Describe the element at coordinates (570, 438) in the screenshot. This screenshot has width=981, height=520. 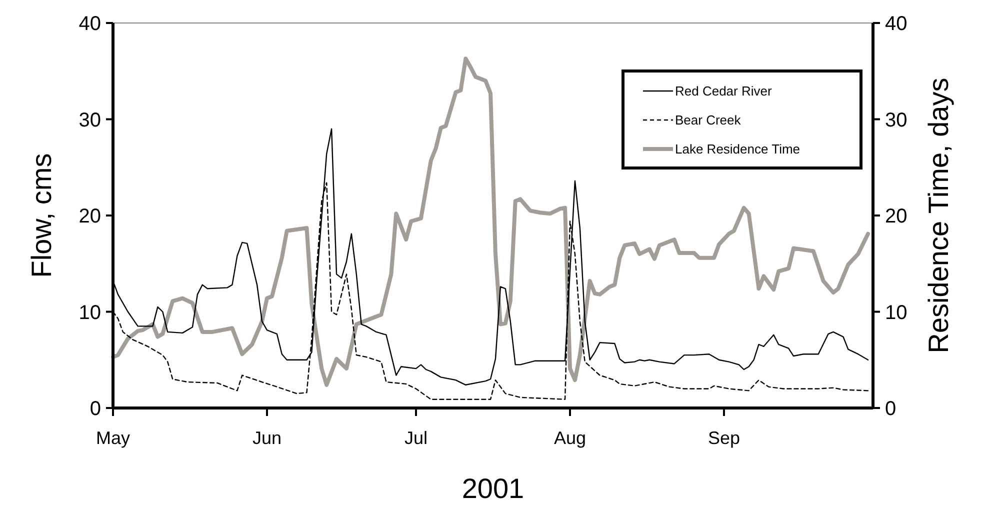
I see `x-tick-label: Aug` at that location.